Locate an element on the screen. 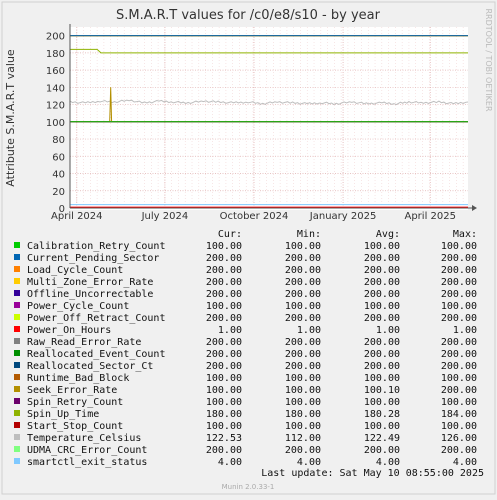 This screenshot has height=500, width=497. legend-value-min: 112.00 is located at coordinates (303, 438).